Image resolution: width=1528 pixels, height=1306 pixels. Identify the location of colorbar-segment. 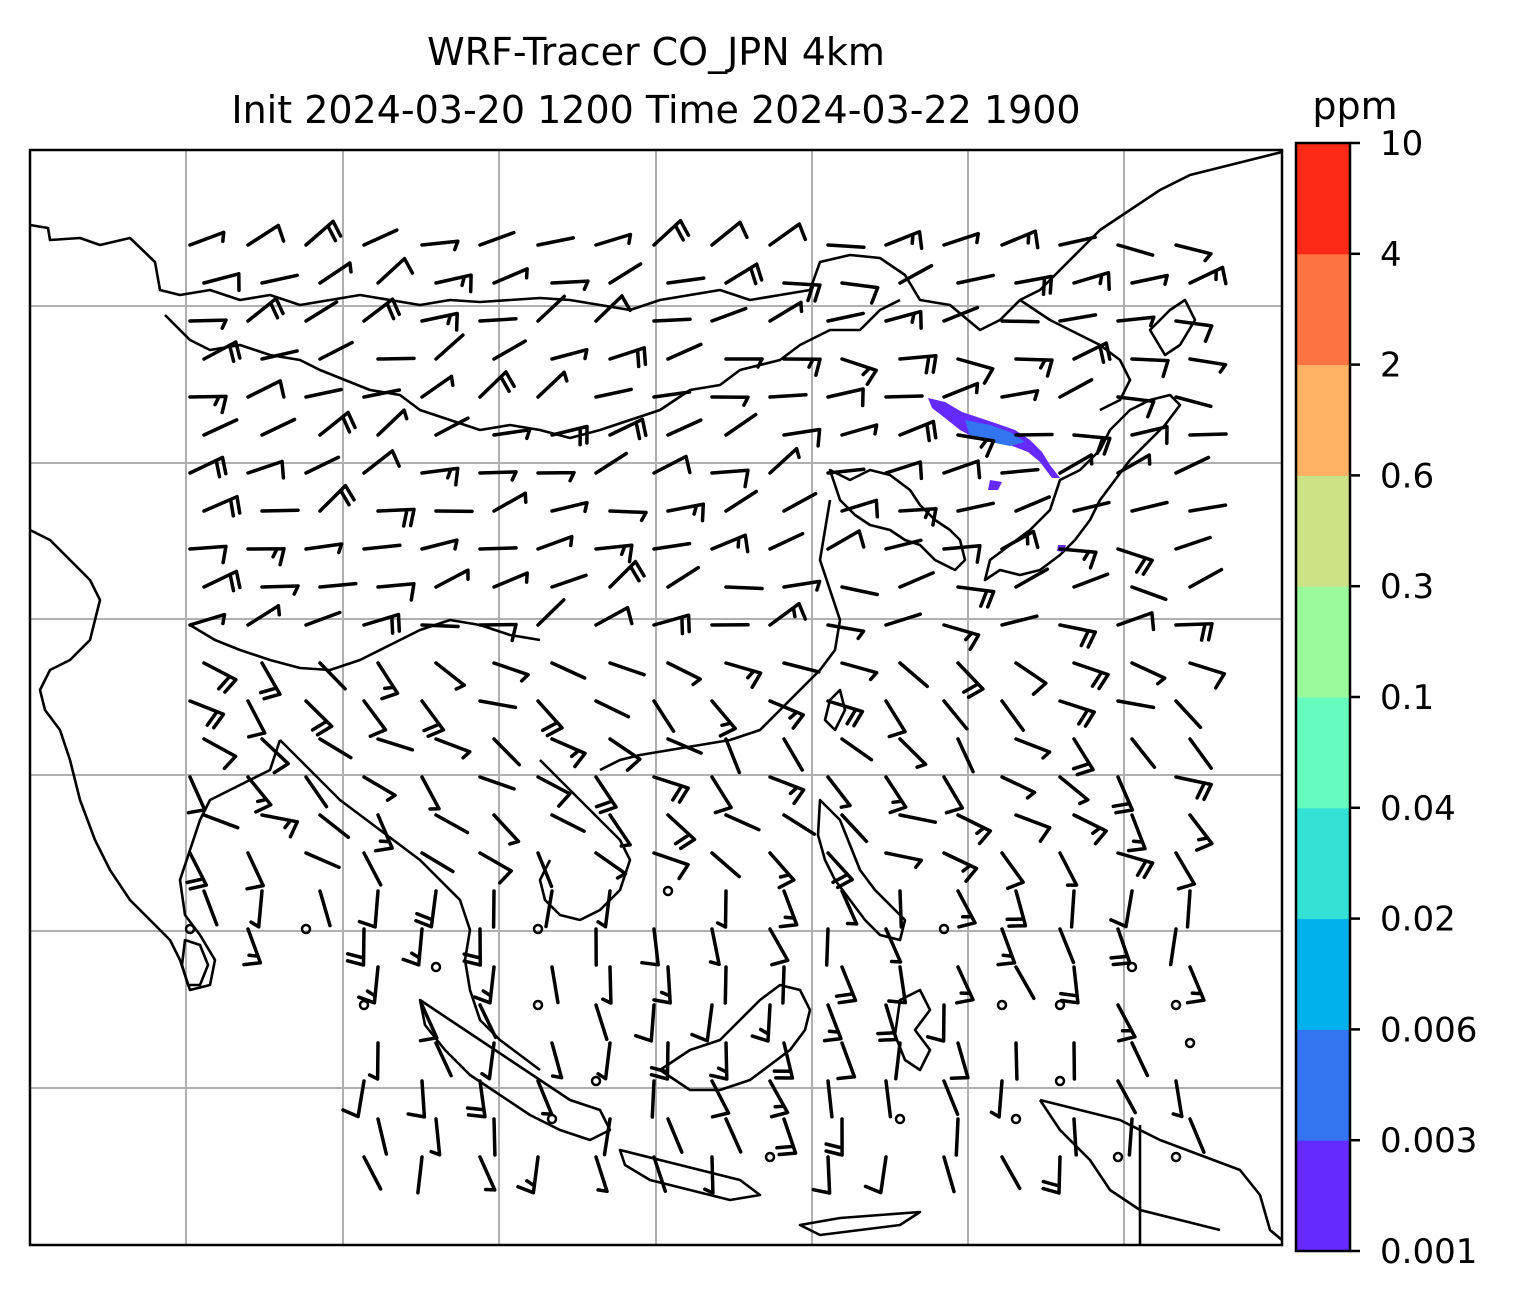
(1323, 1196).